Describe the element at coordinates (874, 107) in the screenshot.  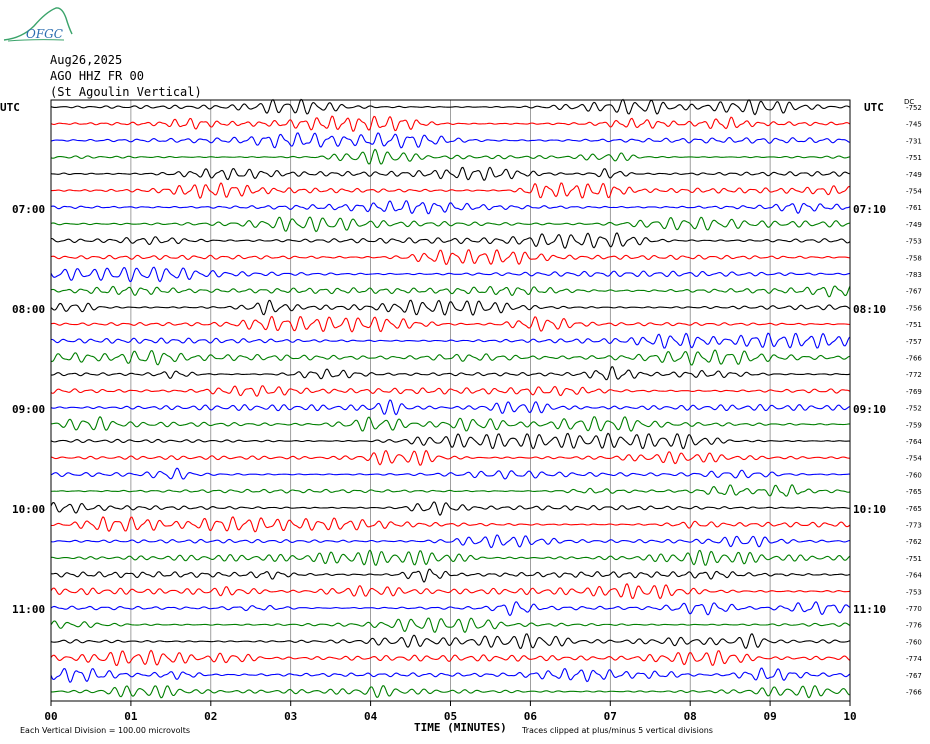
I see `right-axis-title: UTC` at that location.